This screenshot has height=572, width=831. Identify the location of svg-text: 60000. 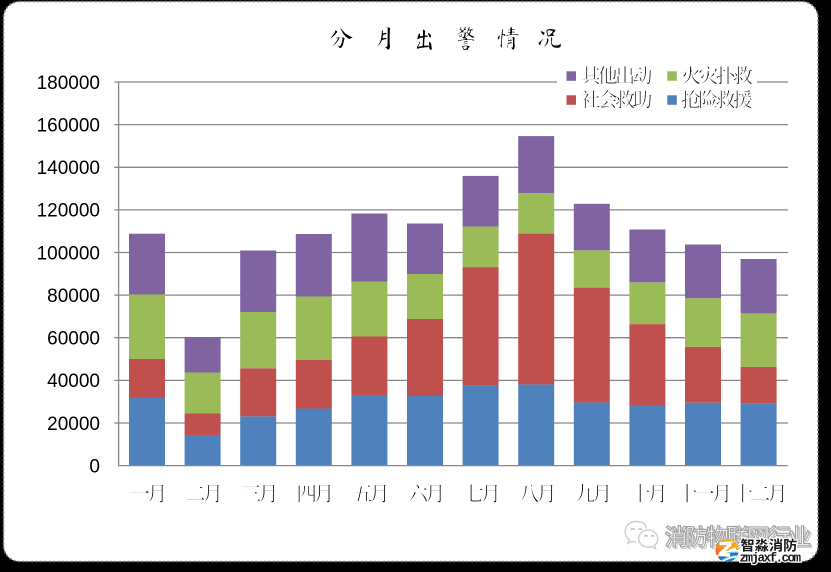
(73, 339).